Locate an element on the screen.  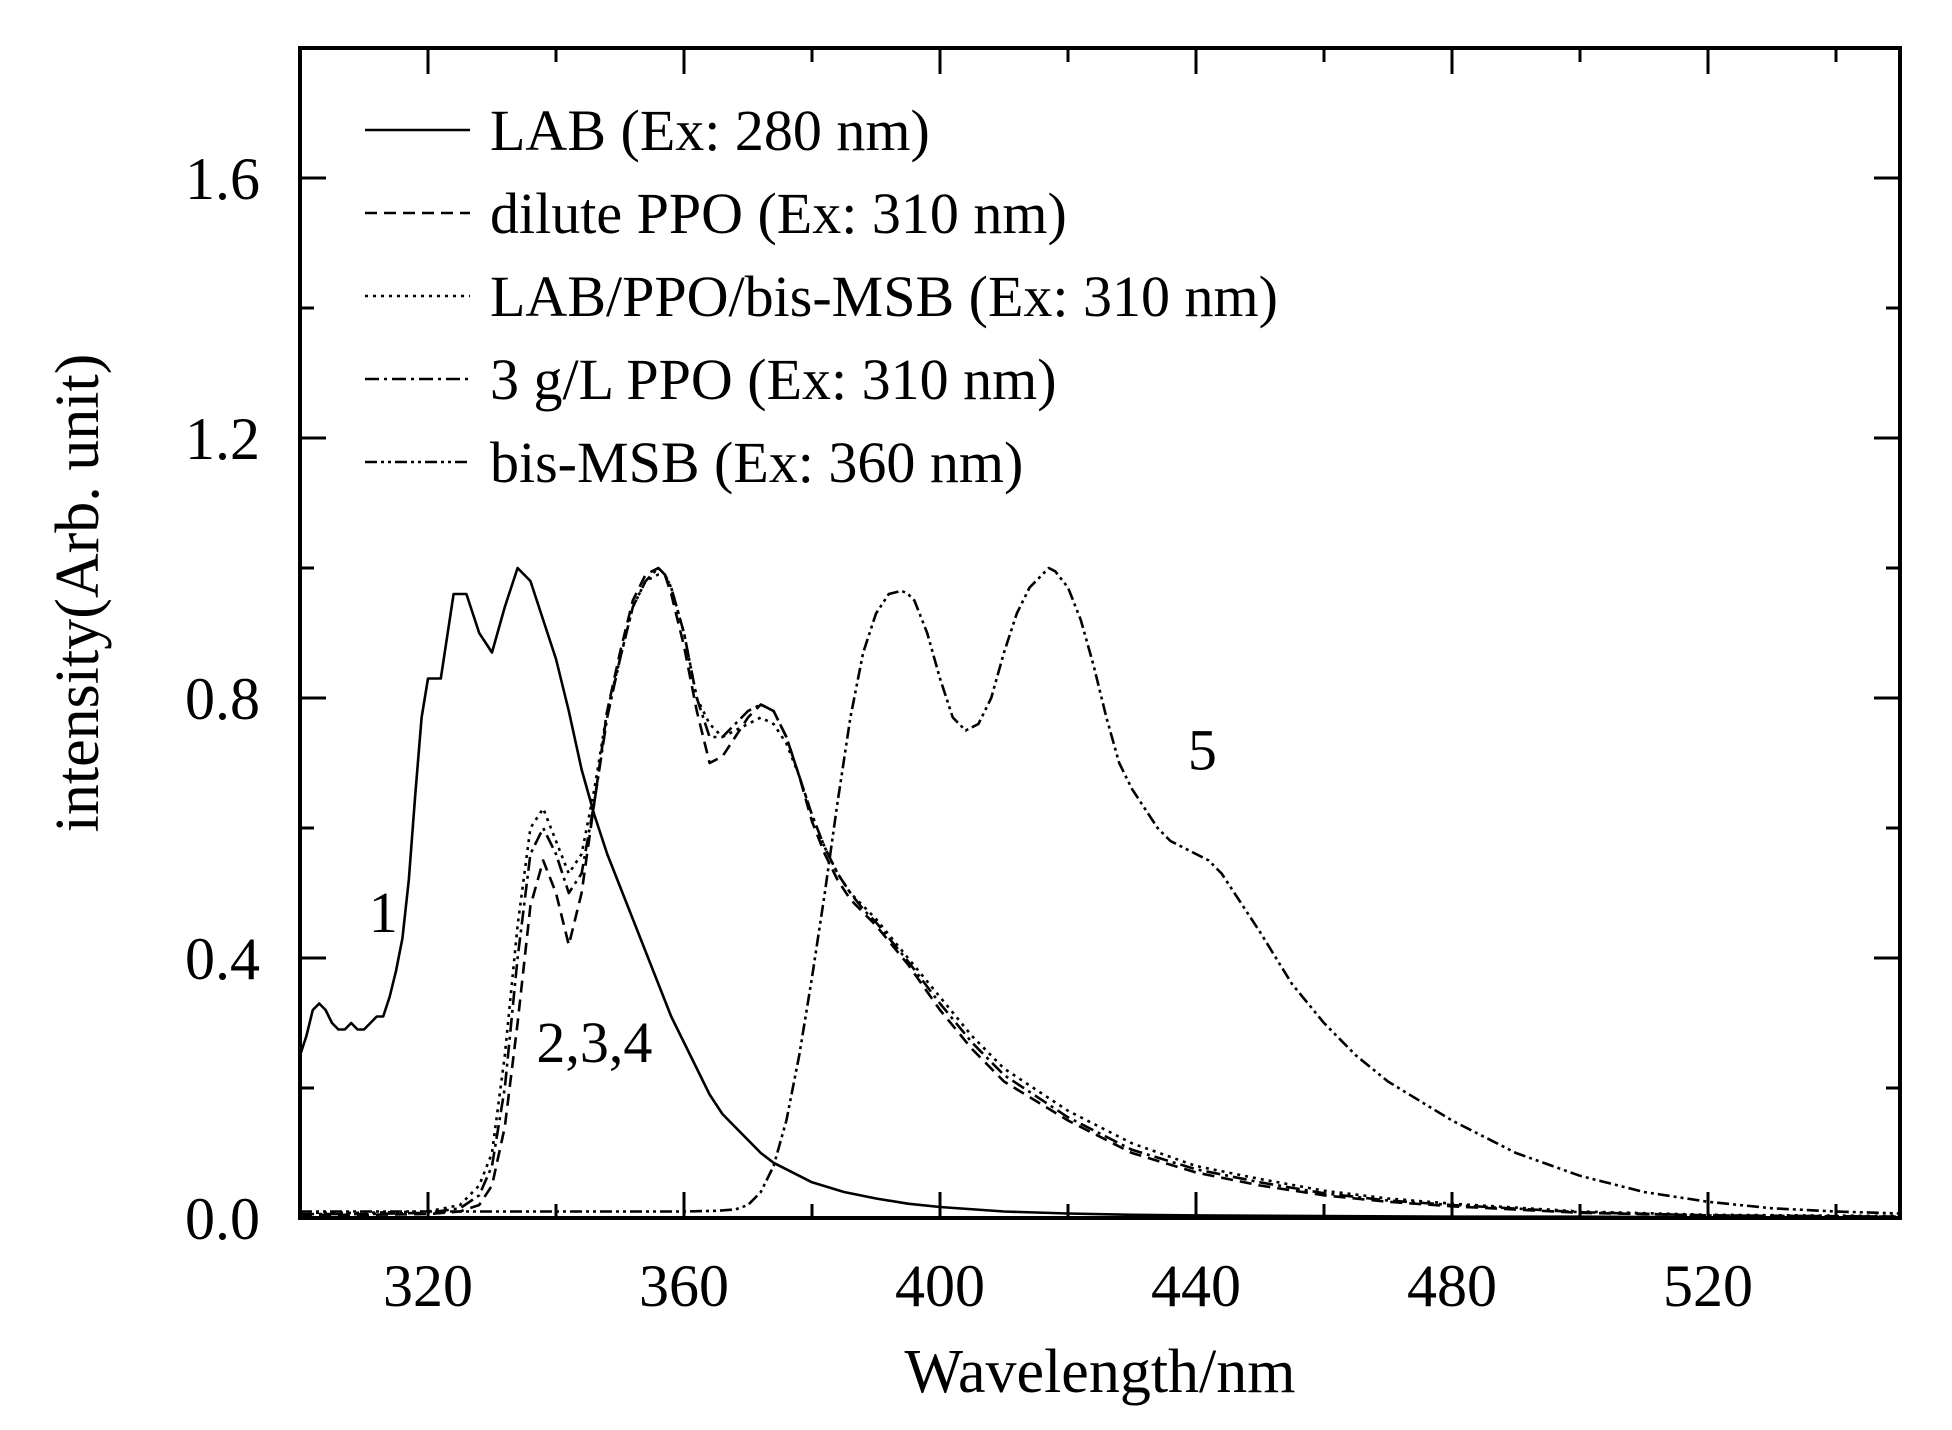
x-tick-label: 480 is located at coordinates (1452, 1286).